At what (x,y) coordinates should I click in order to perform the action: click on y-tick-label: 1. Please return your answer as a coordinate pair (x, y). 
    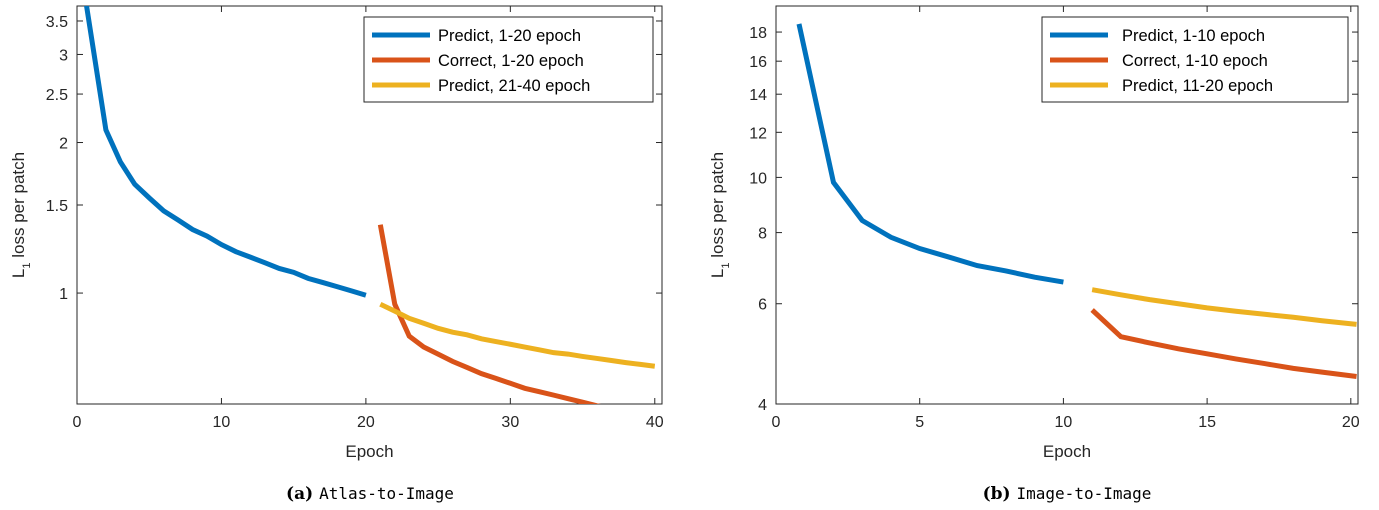
    Looking at the image, I should click on (63, 294).